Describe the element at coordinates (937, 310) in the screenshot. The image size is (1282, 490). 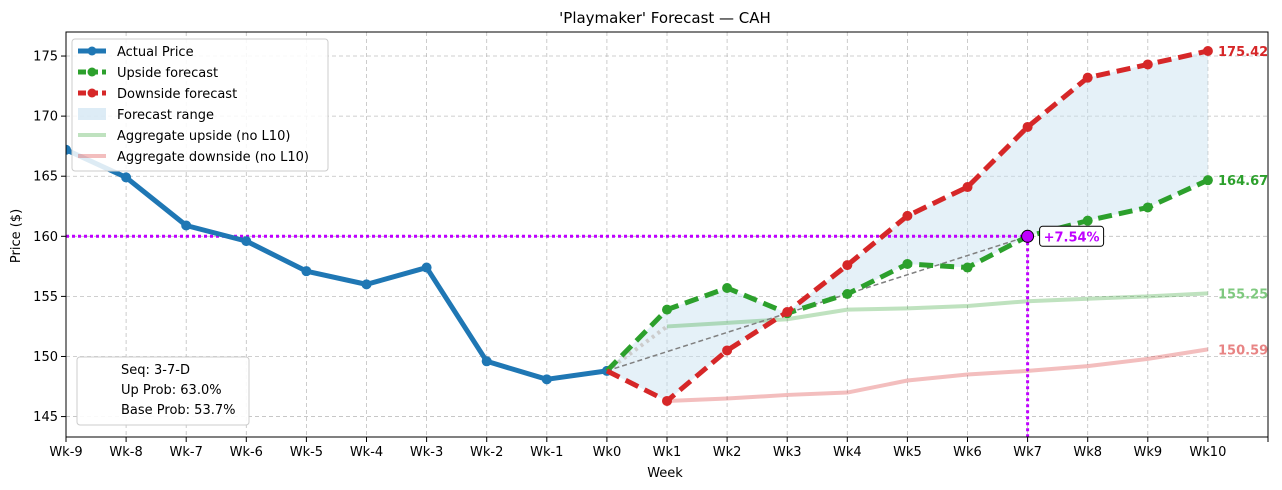
I see `series-line-agg_up` at that location.